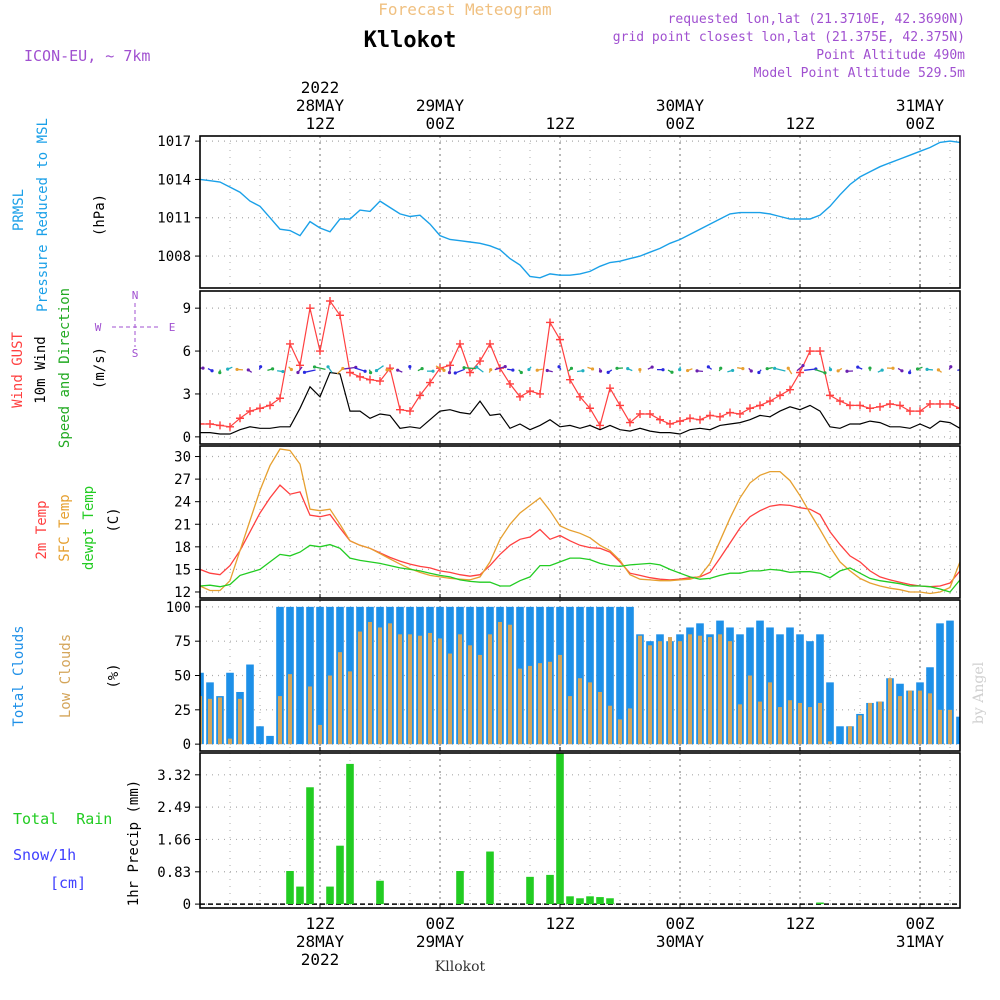 The image size is (1000, 1000). What do you see at coordinates (77, 843) in the screenshot?
I see `precip-panel-labels: Total Rain Snow/1h [cm] 1hr Precip (mm)` at bounding box center [77, 843].